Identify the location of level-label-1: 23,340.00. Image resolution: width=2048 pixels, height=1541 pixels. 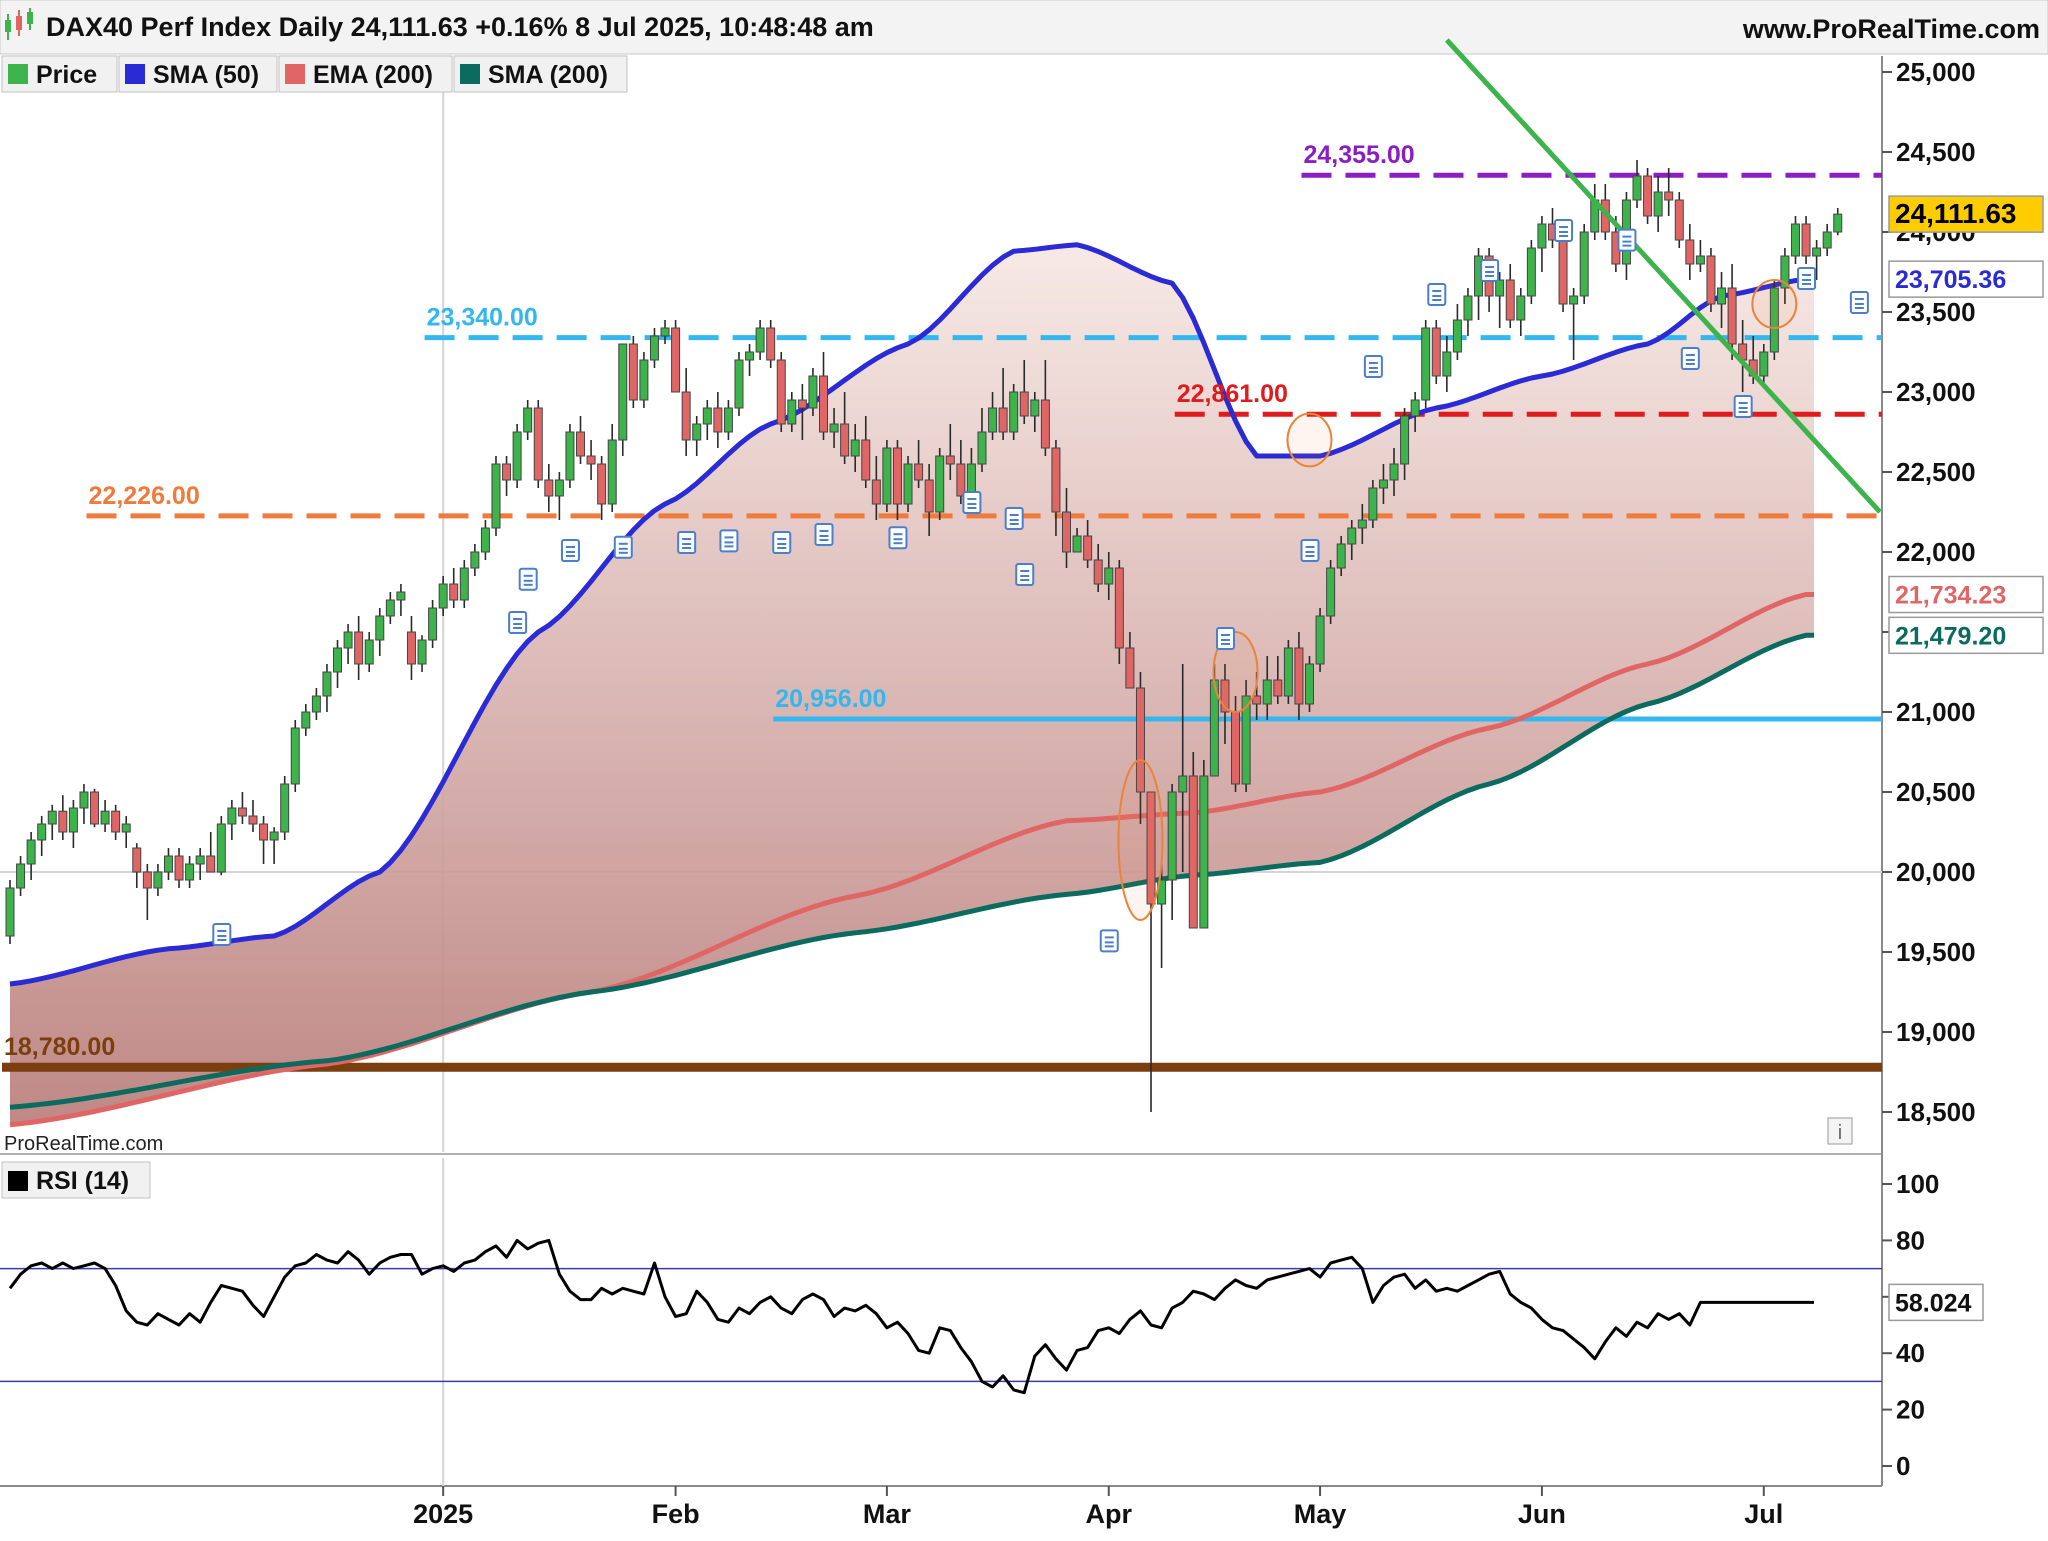
(482, 318).